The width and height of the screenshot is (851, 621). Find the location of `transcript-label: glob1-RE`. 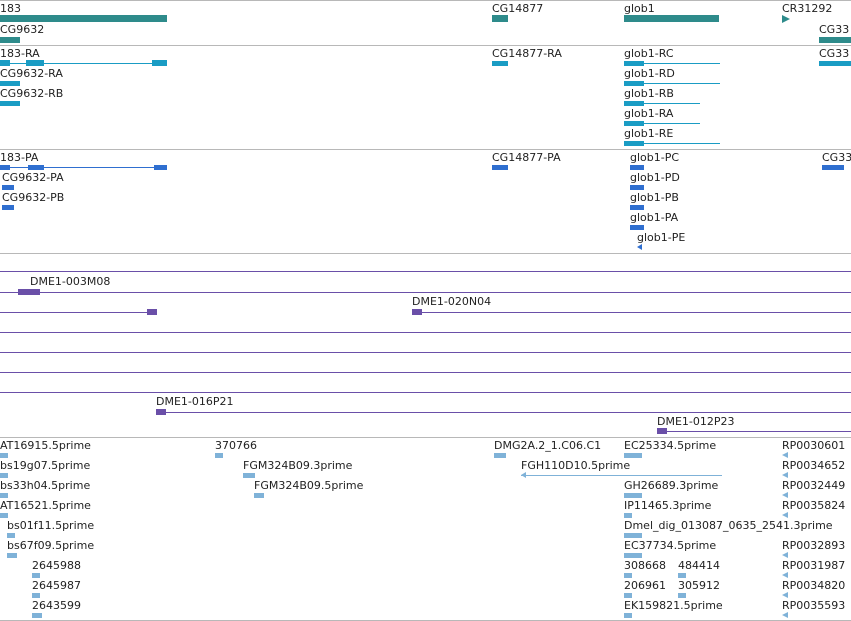

transcript-label: glob1-RE is located at coordinates (649, 133).